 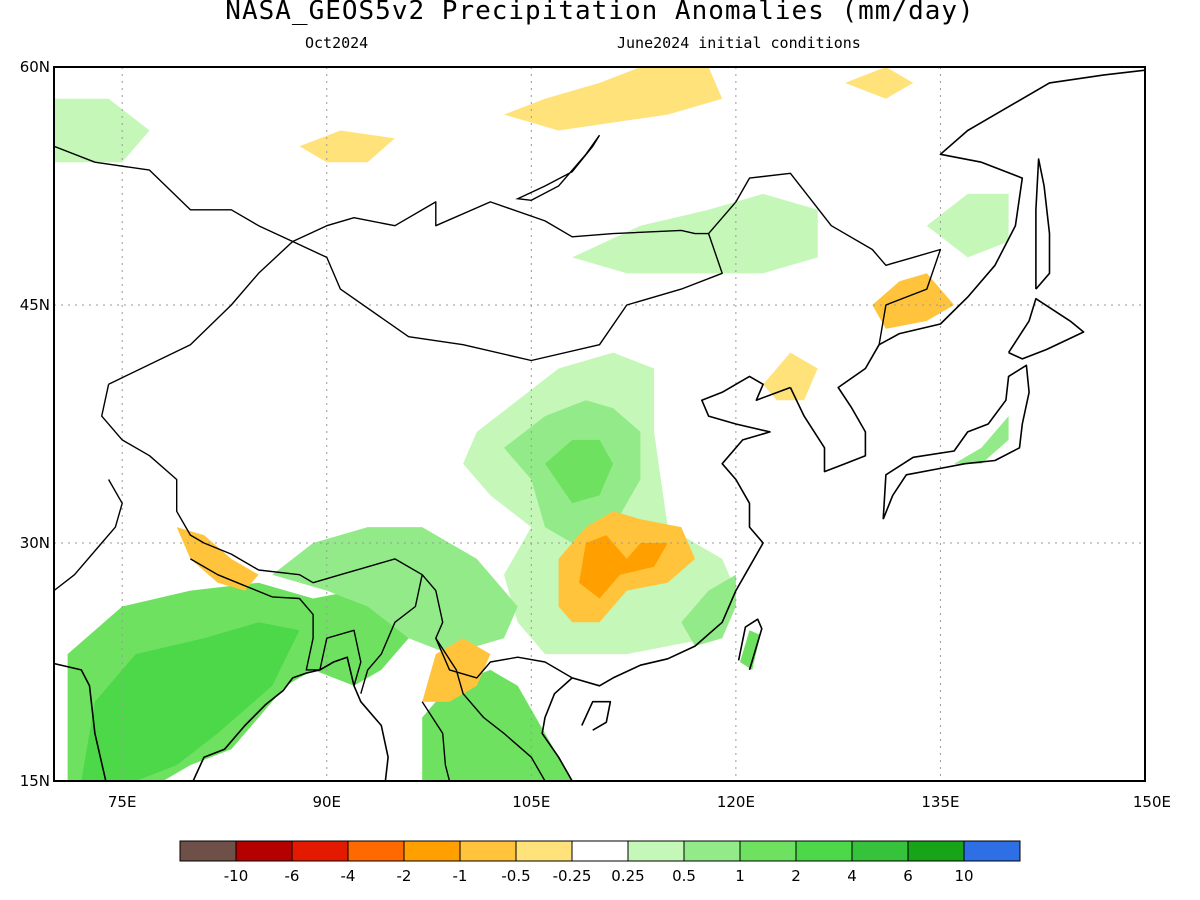 What do you see at coordinates (834, 408) in the screenshot?
I see `coastline-korea` at bounding box center [834, 408].